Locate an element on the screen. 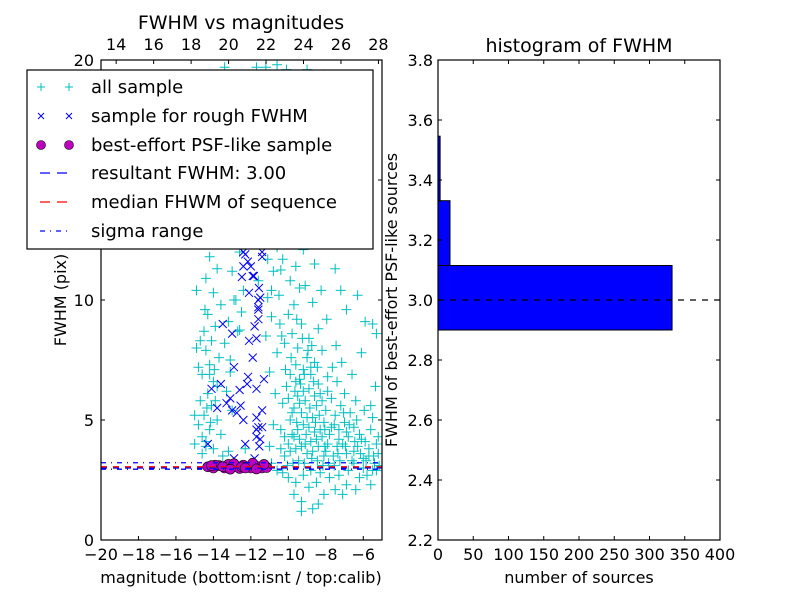 The image size is (800, 600). scatter-y-axis-label: FWHM (pix) is located at coordinates (60, 300).